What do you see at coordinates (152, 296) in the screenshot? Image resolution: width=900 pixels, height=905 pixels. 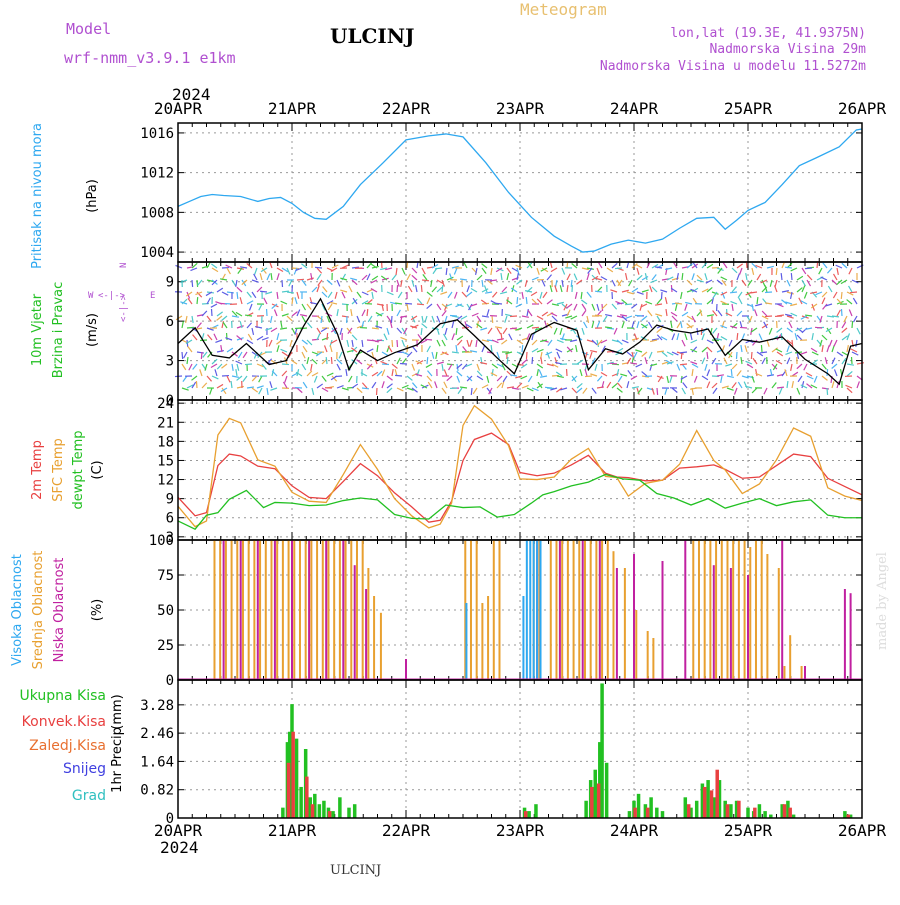 I see `compass-east: E` at bounding box center [152, 296].